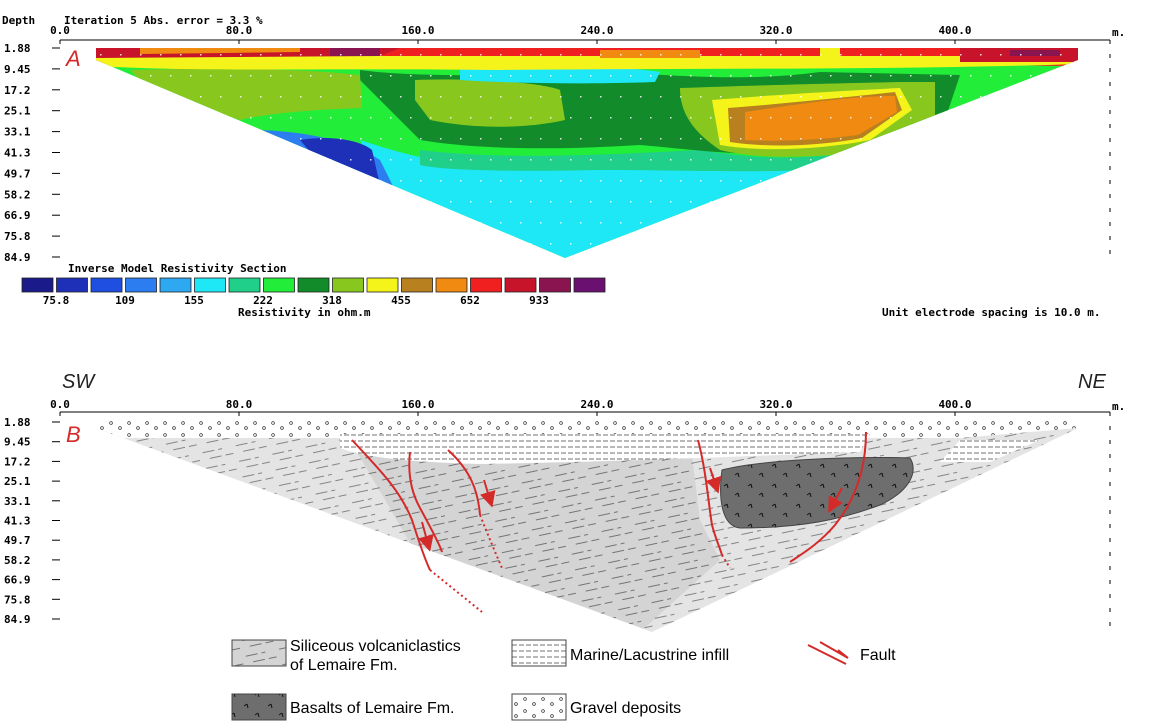 This screenshot has width=1170, height=725. Describe the element at coordinates (1118, 32) in the screenshot. I see `x-unit-a: m.` at that location.